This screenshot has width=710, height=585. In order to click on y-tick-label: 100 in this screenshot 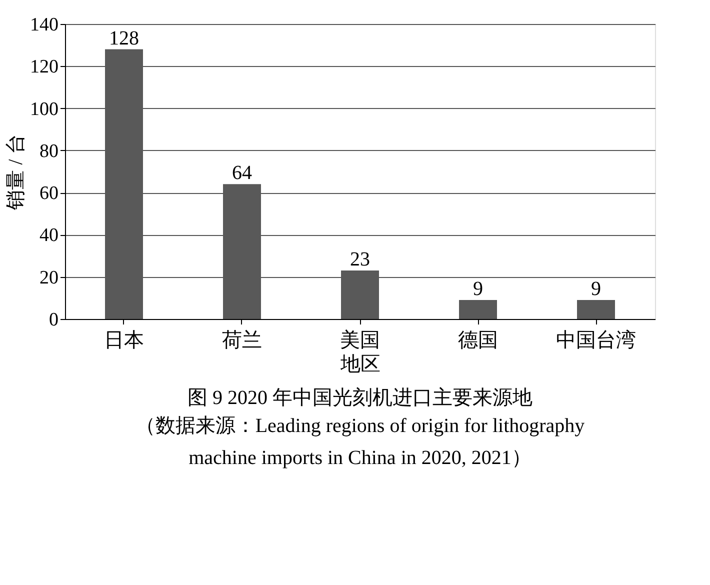, I will do `click(44, 109)`.